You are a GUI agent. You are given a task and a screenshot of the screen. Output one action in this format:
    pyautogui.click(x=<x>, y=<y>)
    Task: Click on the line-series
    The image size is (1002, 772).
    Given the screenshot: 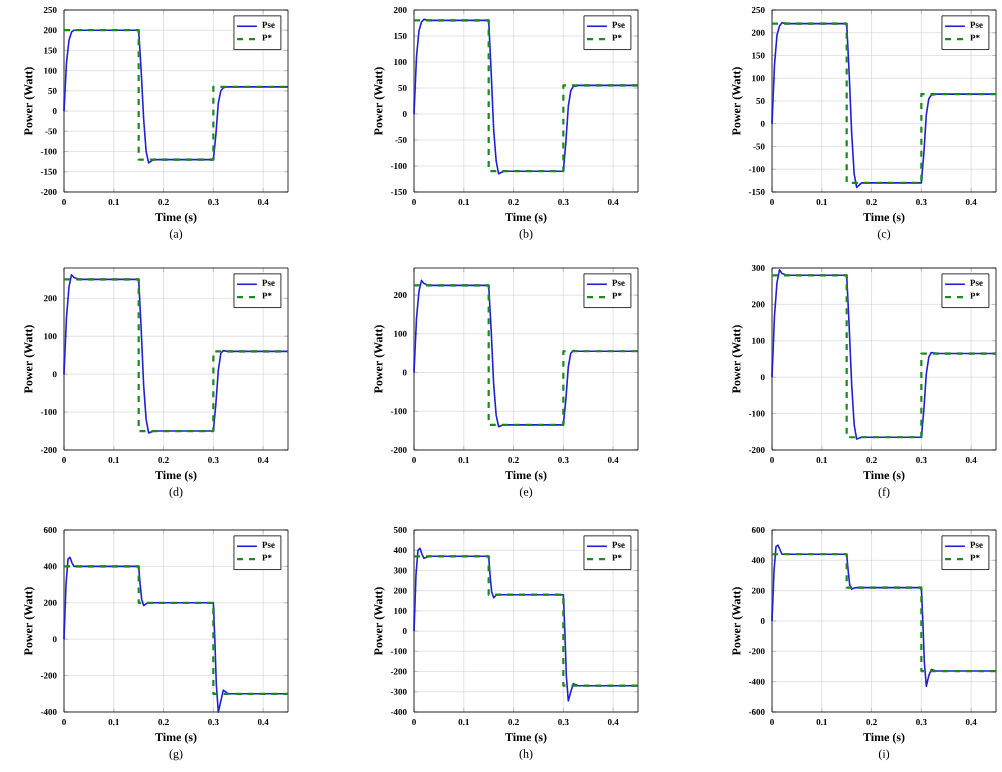 What is the action you would take?
    pyautogui.click(x=526, y=624)
    